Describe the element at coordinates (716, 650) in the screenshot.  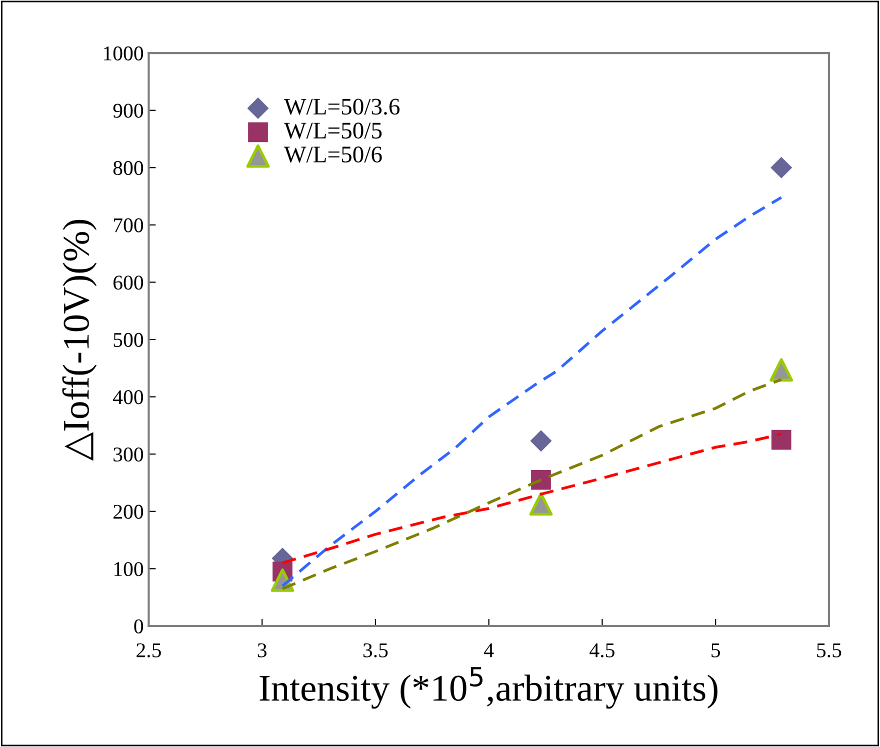
I see `x-tick-label: 5` at that location.